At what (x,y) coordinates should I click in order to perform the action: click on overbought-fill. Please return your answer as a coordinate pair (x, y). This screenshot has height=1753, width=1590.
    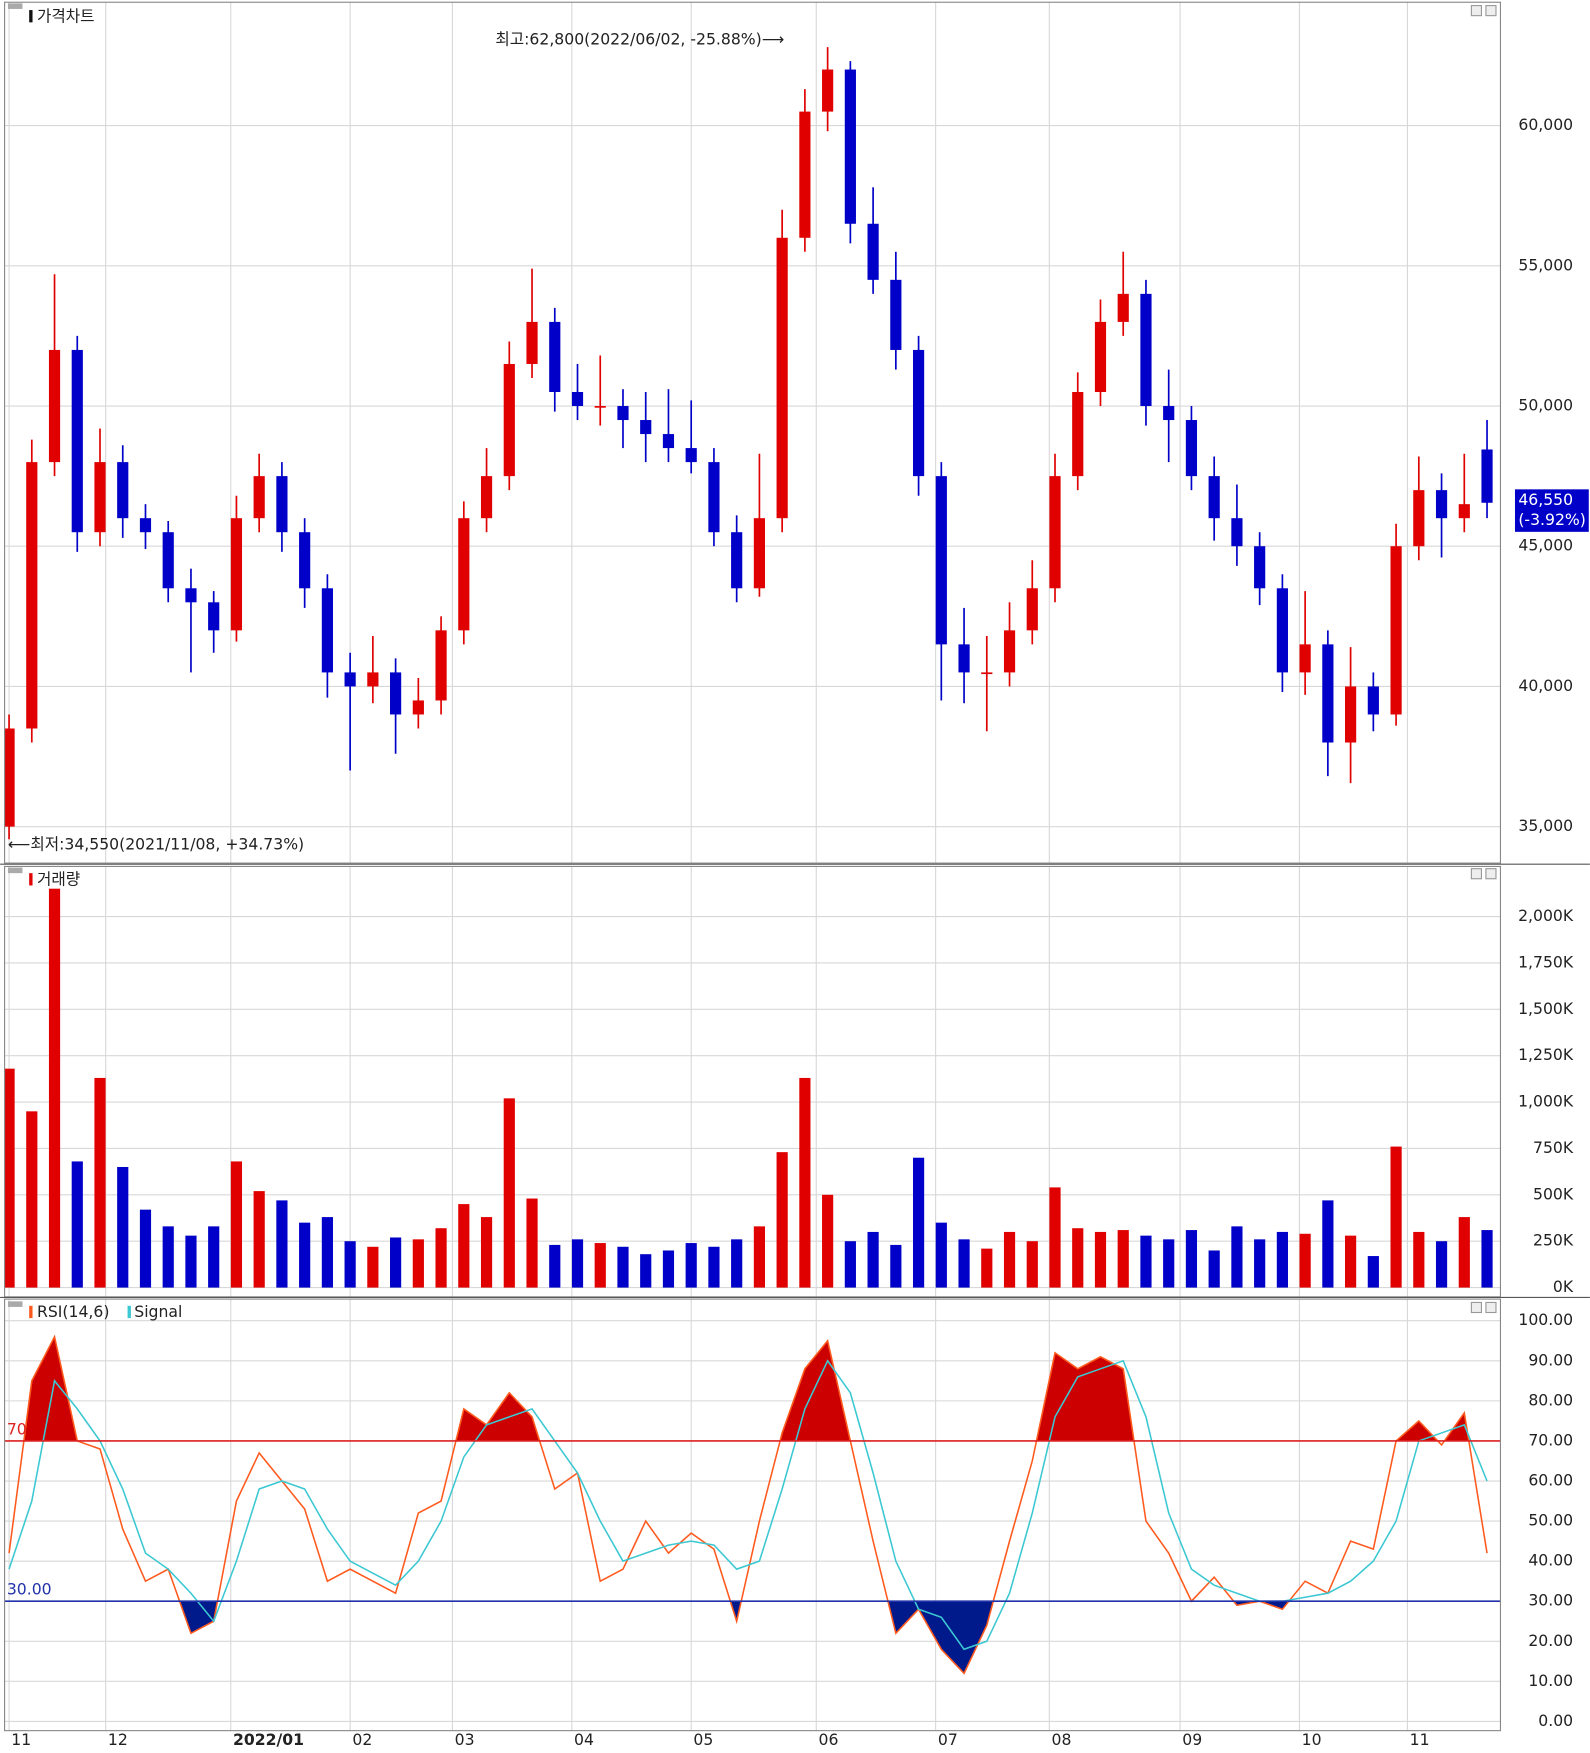
    Looking at the image, I should click on (748, 1388).